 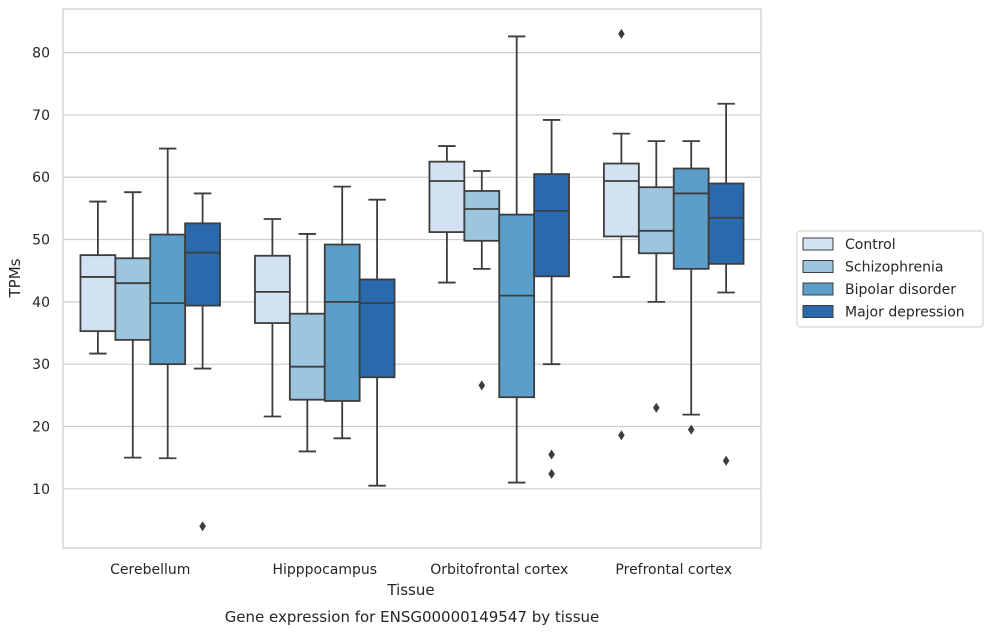 What do you see at coordinates (41, 490) in the screenshot?
I see `y-tick-label: 10` at bounding box center [41, 490].